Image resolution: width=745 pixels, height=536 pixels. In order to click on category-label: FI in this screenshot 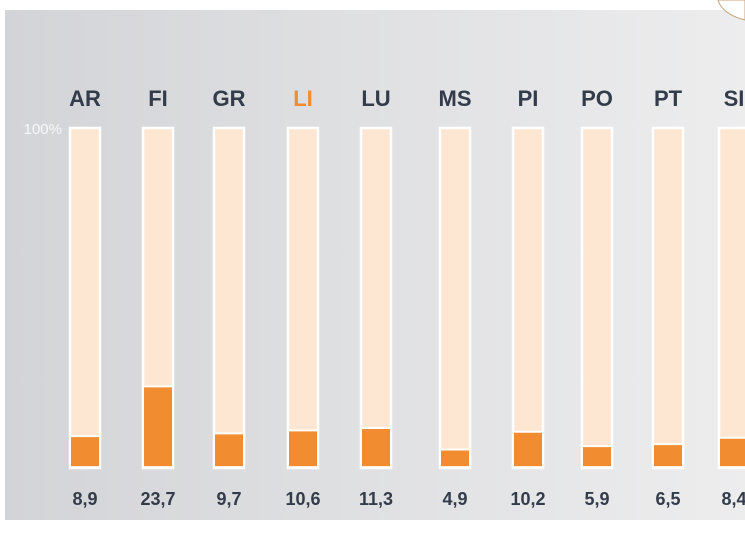, I will do `click(158, 98)`.